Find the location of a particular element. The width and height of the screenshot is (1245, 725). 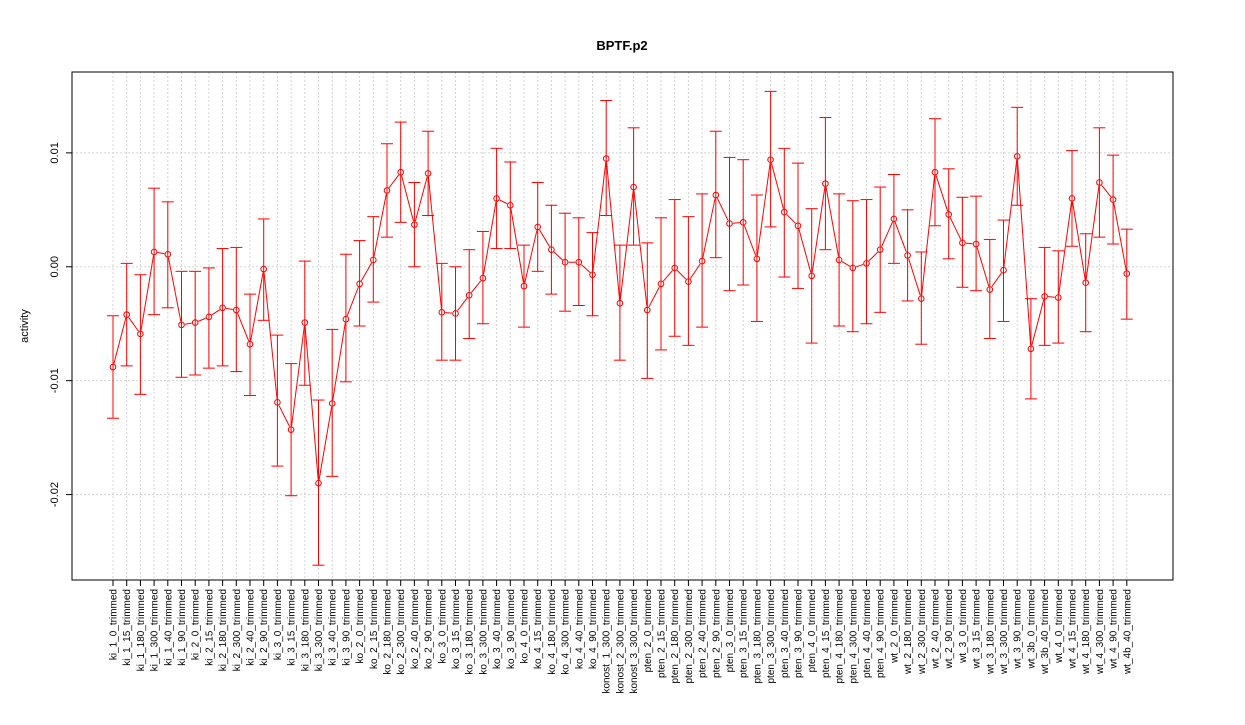

chart-title: BPTF.p2 is located at coordinates (621, 45).